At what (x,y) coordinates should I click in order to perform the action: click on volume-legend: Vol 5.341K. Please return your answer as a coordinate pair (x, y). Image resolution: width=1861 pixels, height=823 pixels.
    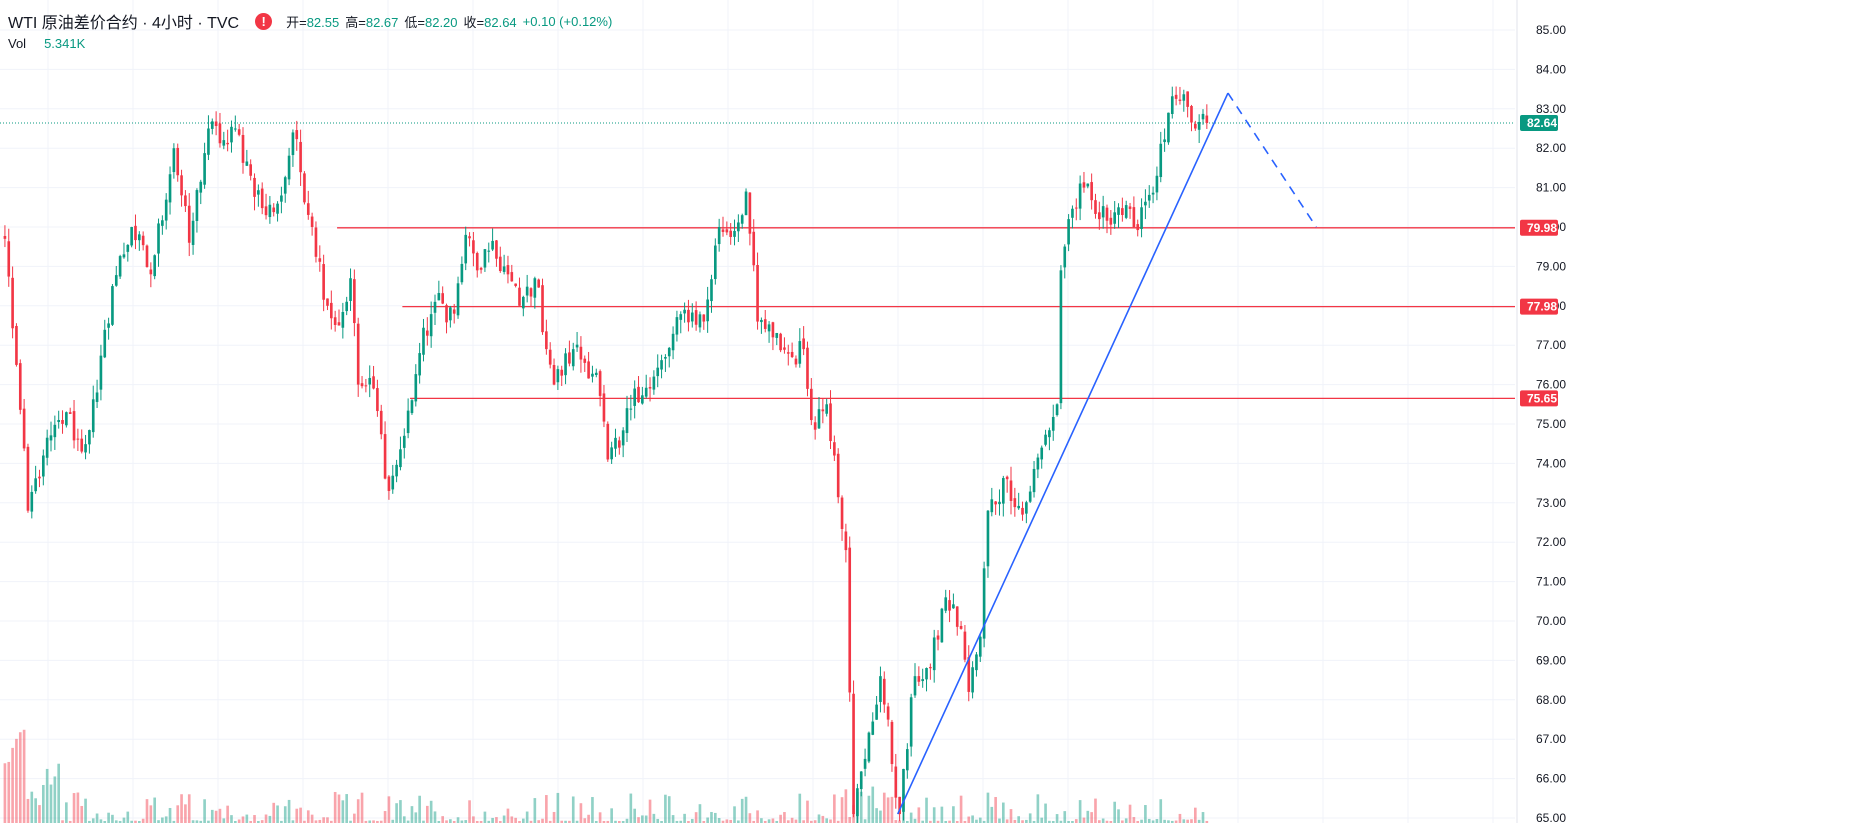
    Looking at the image, I should click on (46, 43).